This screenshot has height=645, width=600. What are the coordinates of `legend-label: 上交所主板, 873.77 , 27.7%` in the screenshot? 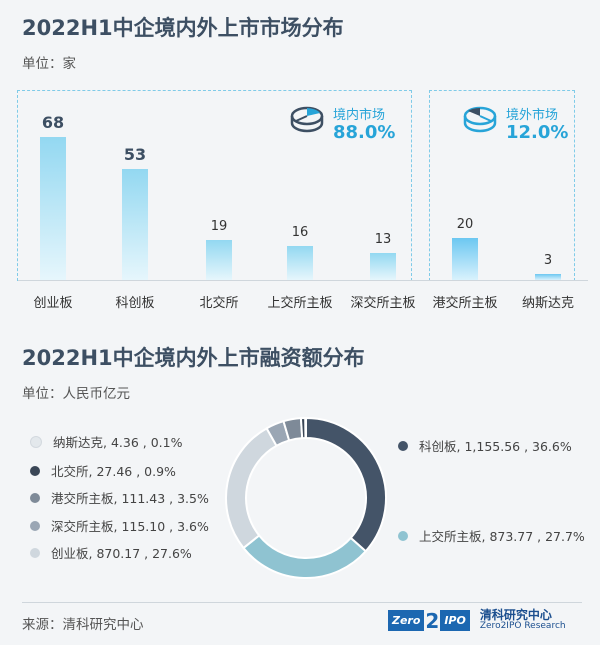 It's located at (502, 536).